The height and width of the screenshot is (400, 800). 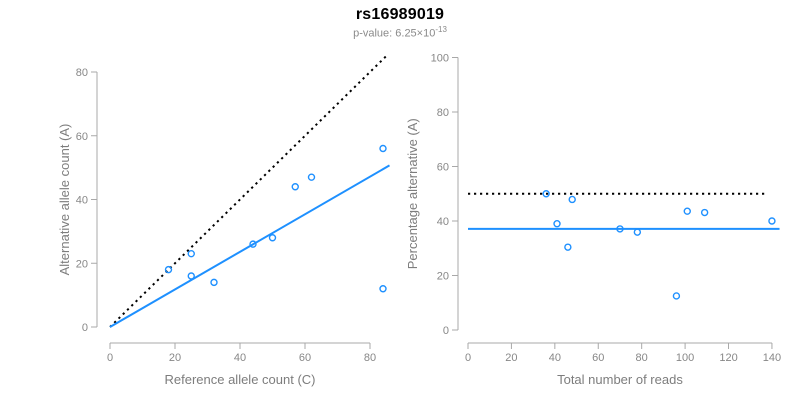 I want to click on fit-line, so click(x=250, y=246).